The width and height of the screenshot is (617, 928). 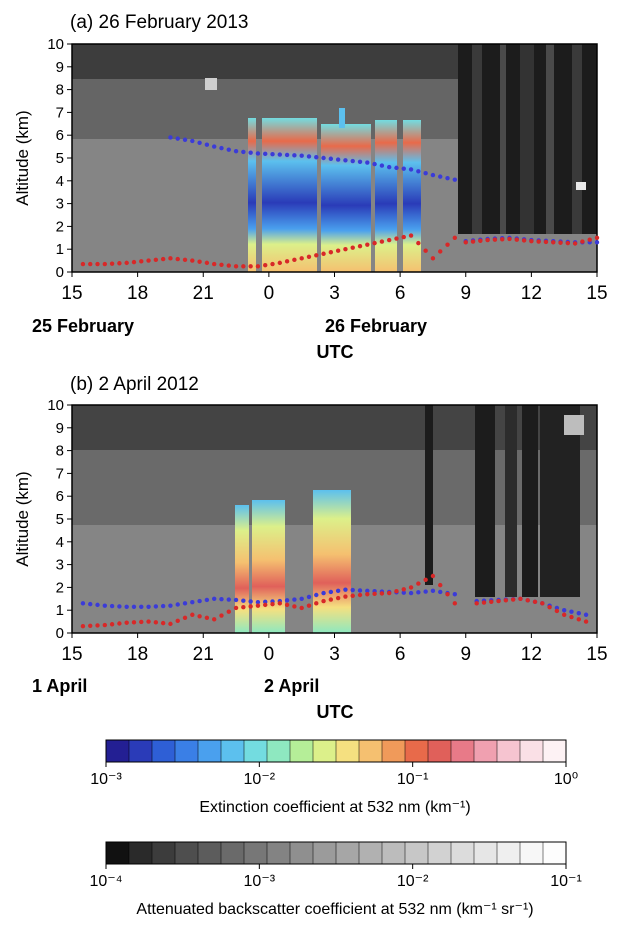 I want to click on y-tick-label: 10, so click(x=55, y=44).